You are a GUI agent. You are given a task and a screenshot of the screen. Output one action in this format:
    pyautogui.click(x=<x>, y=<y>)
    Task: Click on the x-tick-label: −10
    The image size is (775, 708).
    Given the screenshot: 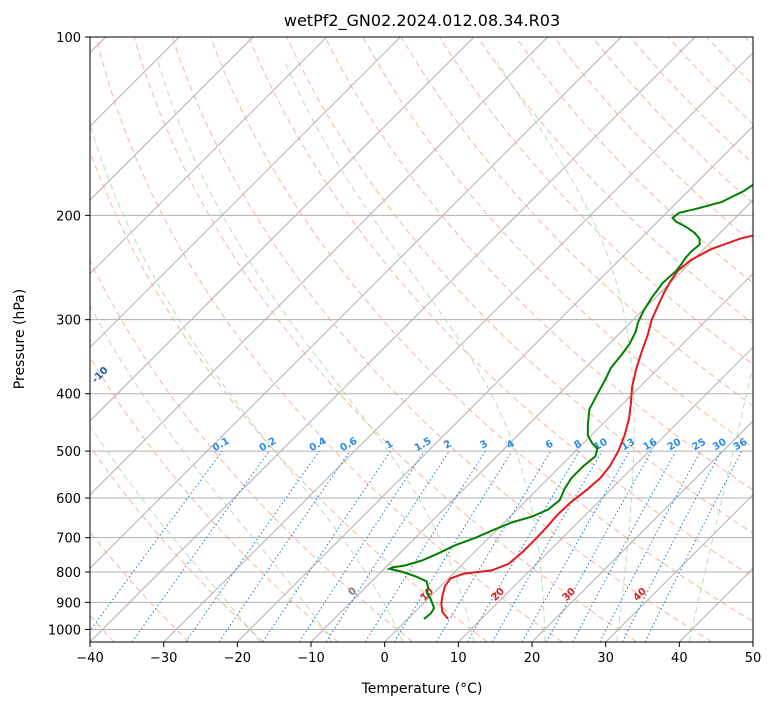 What is the action you would take?
    pyautogui.click(x=310, y=658)
    